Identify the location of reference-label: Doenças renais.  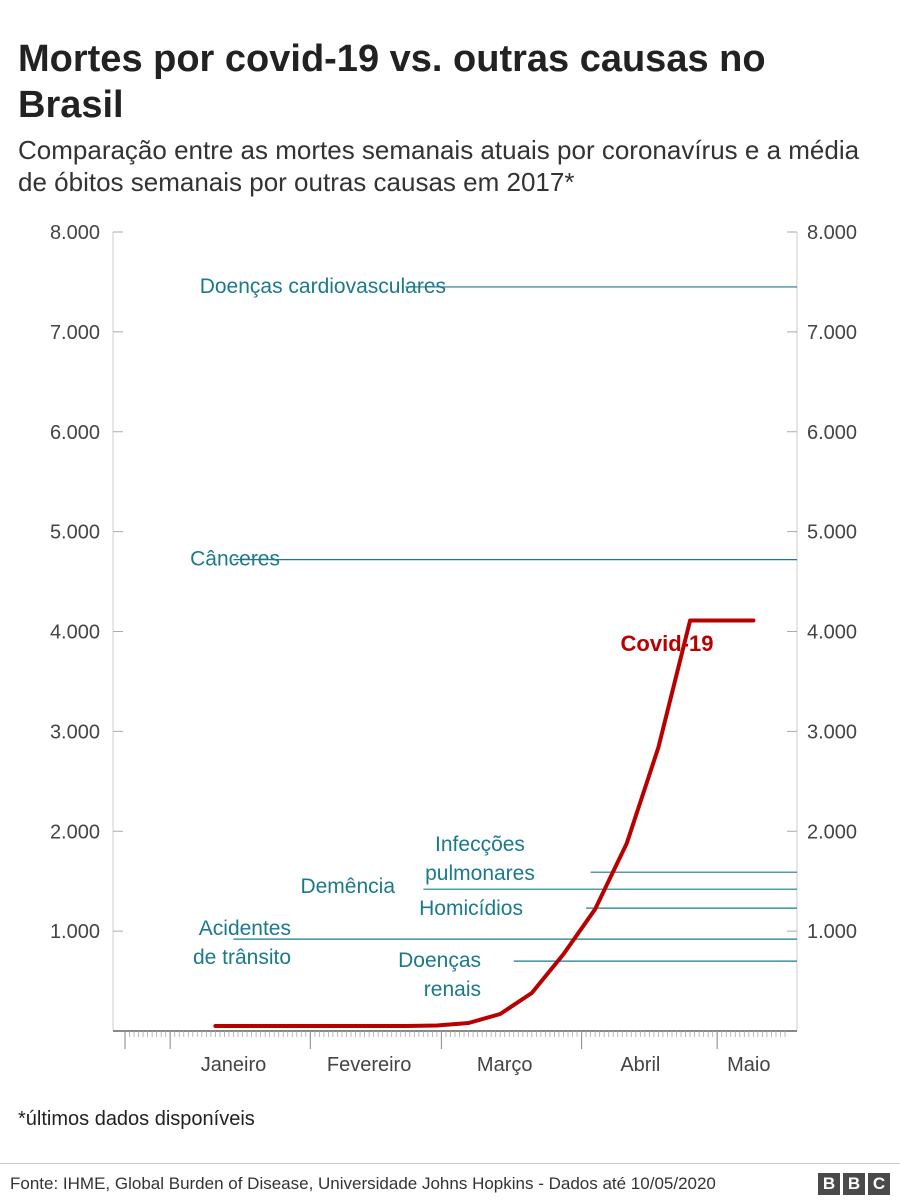
(439, 975).